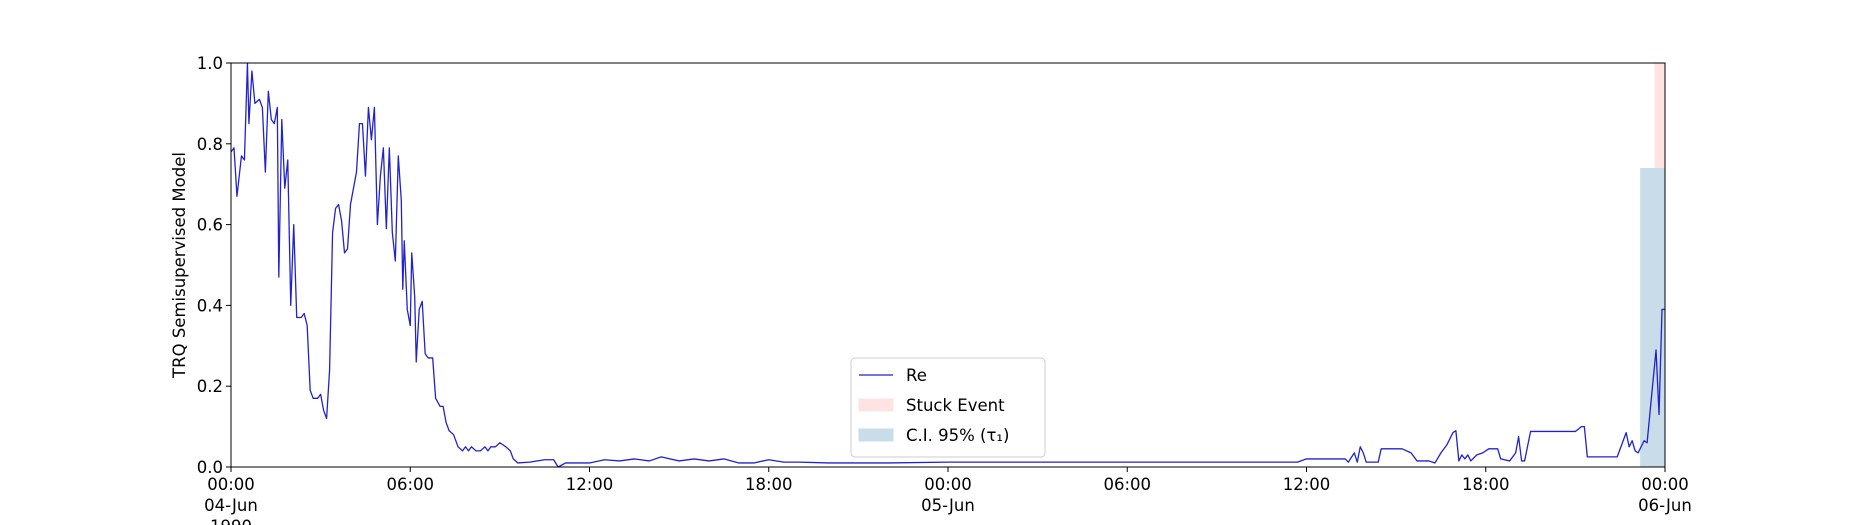 Image resolution: width=1850 pixels, height=525 pixels. I want to click on y-tick-label: 0.0, so click(210, 467).